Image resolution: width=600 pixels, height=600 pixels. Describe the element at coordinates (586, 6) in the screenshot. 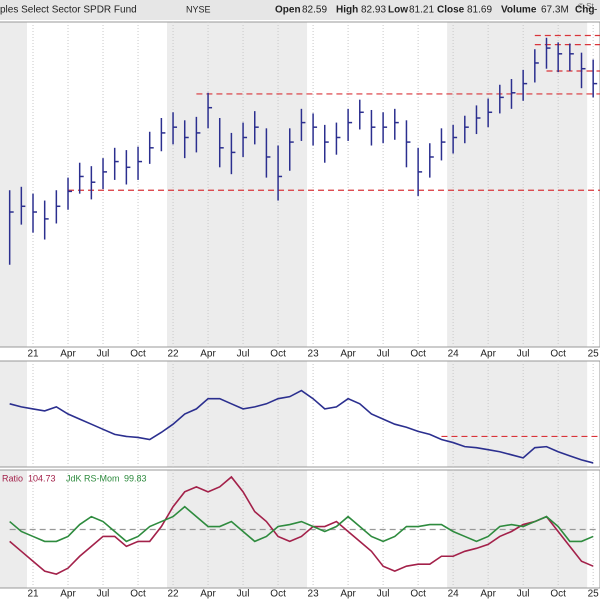

I see `copyright: © St` at that location.